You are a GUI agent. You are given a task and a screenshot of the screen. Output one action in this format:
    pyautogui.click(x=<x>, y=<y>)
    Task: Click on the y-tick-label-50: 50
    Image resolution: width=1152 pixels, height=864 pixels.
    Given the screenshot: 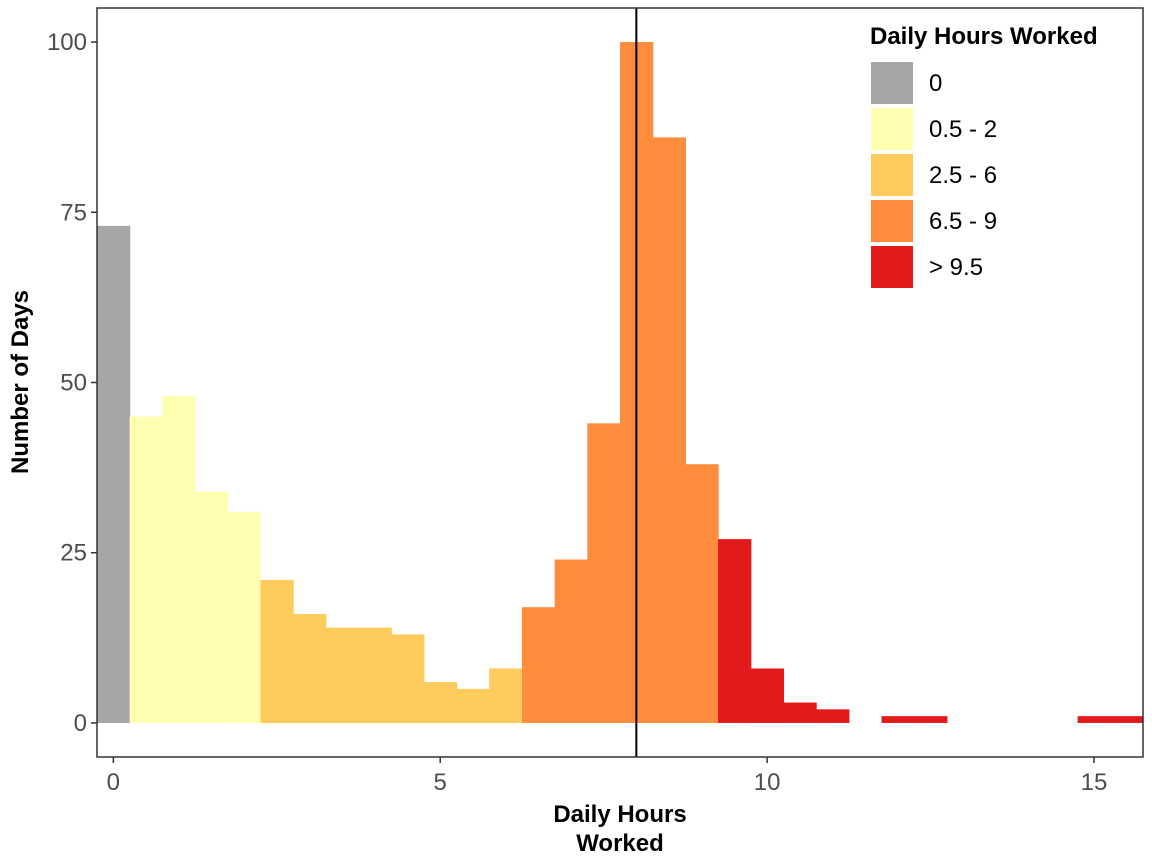 What is the action you would take?
    pyautogui.click(x=73, y=383)
    